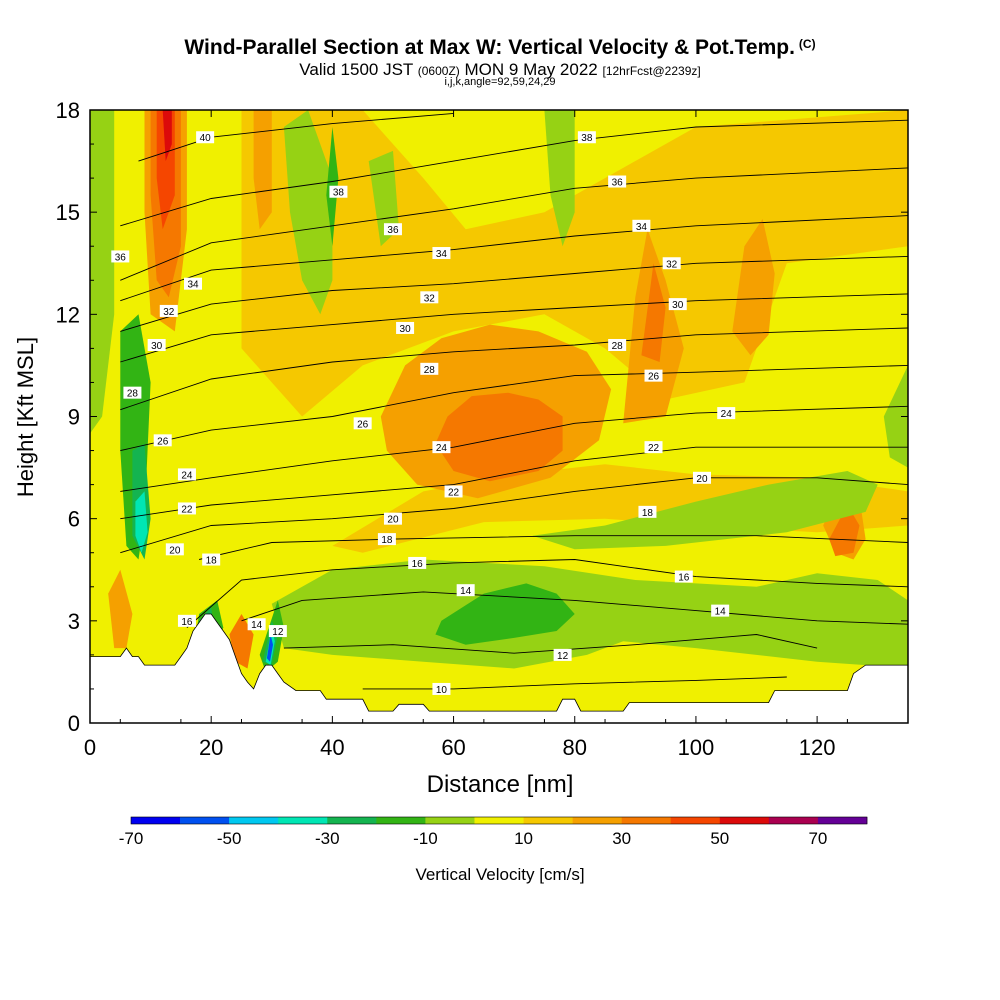  Describe the element at coordinates (169, 312) in the screenshot. I see `theta-label-extra-5: 32` at that location.